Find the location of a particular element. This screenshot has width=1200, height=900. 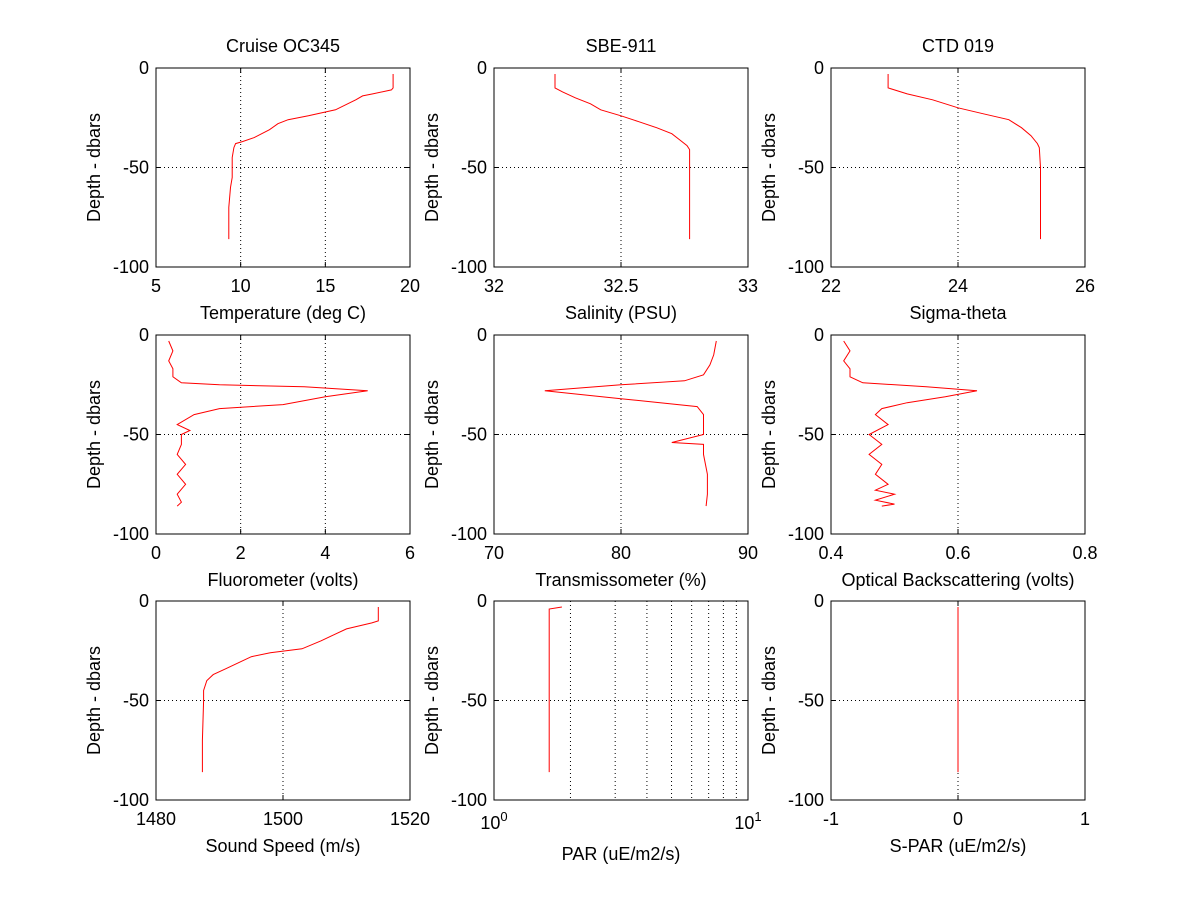

x-tick-label: 70 is located at coordinates (494, 553).